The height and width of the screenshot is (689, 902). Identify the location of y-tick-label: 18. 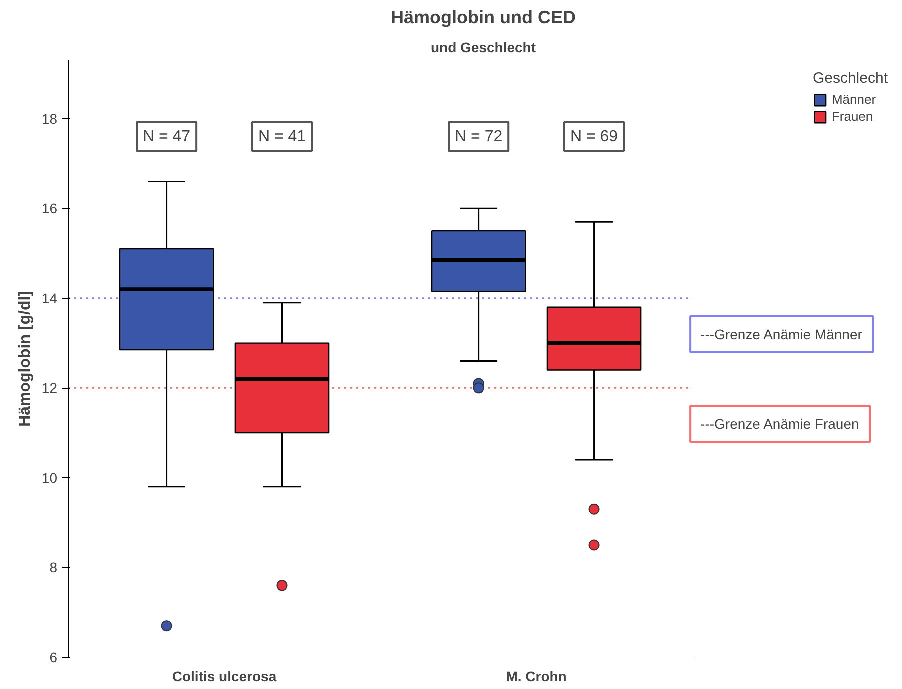
(50, 118).